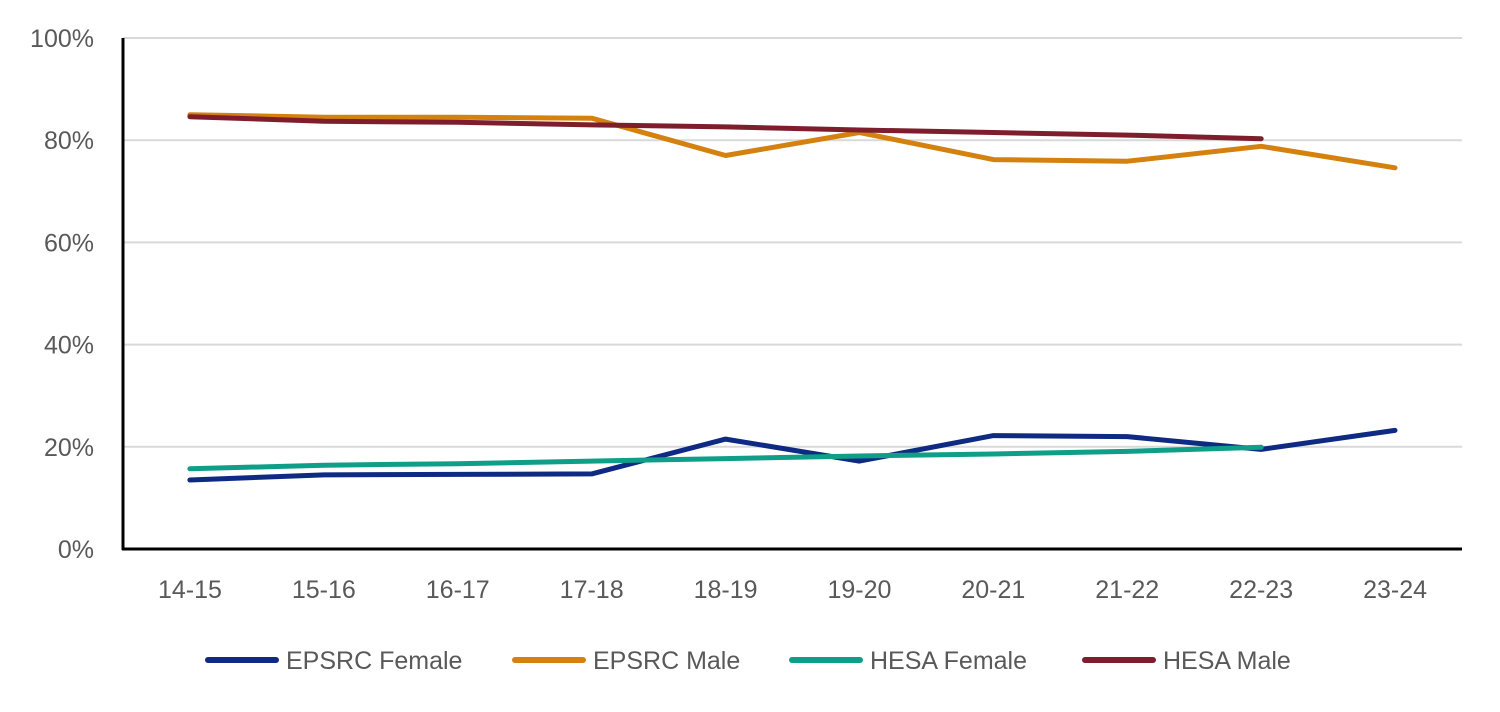 The height and width of the screenshot is (712, 1500). I want to click on series-line-epsrc-female, so click(792, 455).